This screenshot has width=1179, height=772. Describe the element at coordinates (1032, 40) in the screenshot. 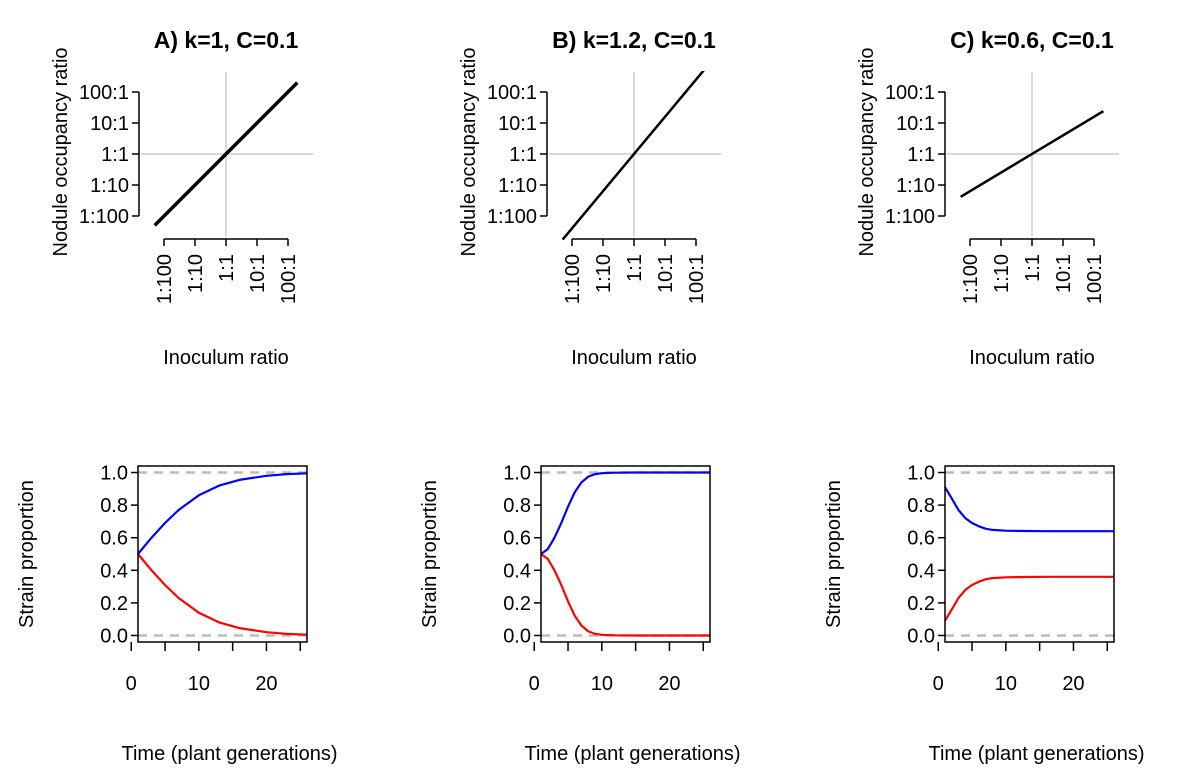

I see `panel-title: C) k=0.6, C=0.1` at that location.